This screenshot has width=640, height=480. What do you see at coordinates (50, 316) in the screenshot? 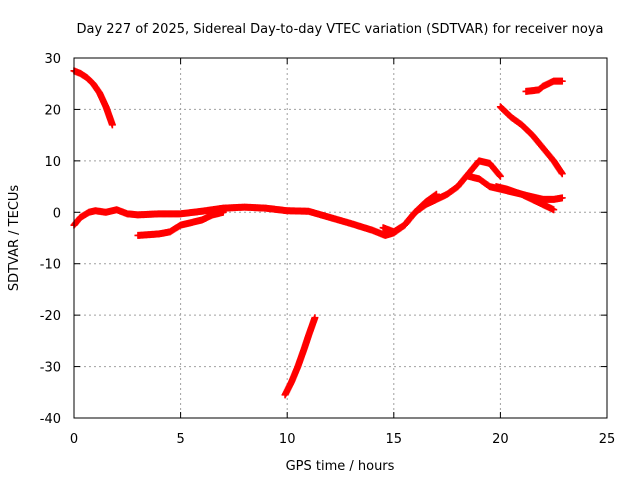
I see `y-tick-label: -20` at bounding box center [50, 316].